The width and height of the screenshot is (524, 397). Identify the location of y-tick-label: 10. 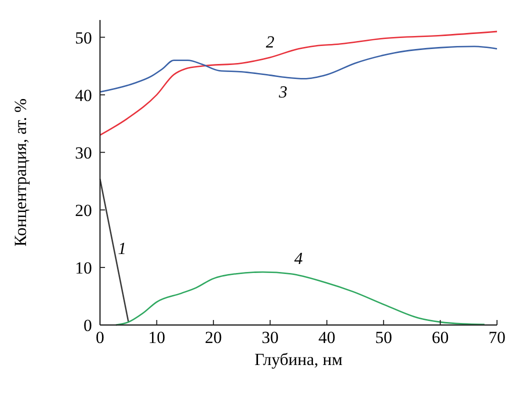
(83, 268).